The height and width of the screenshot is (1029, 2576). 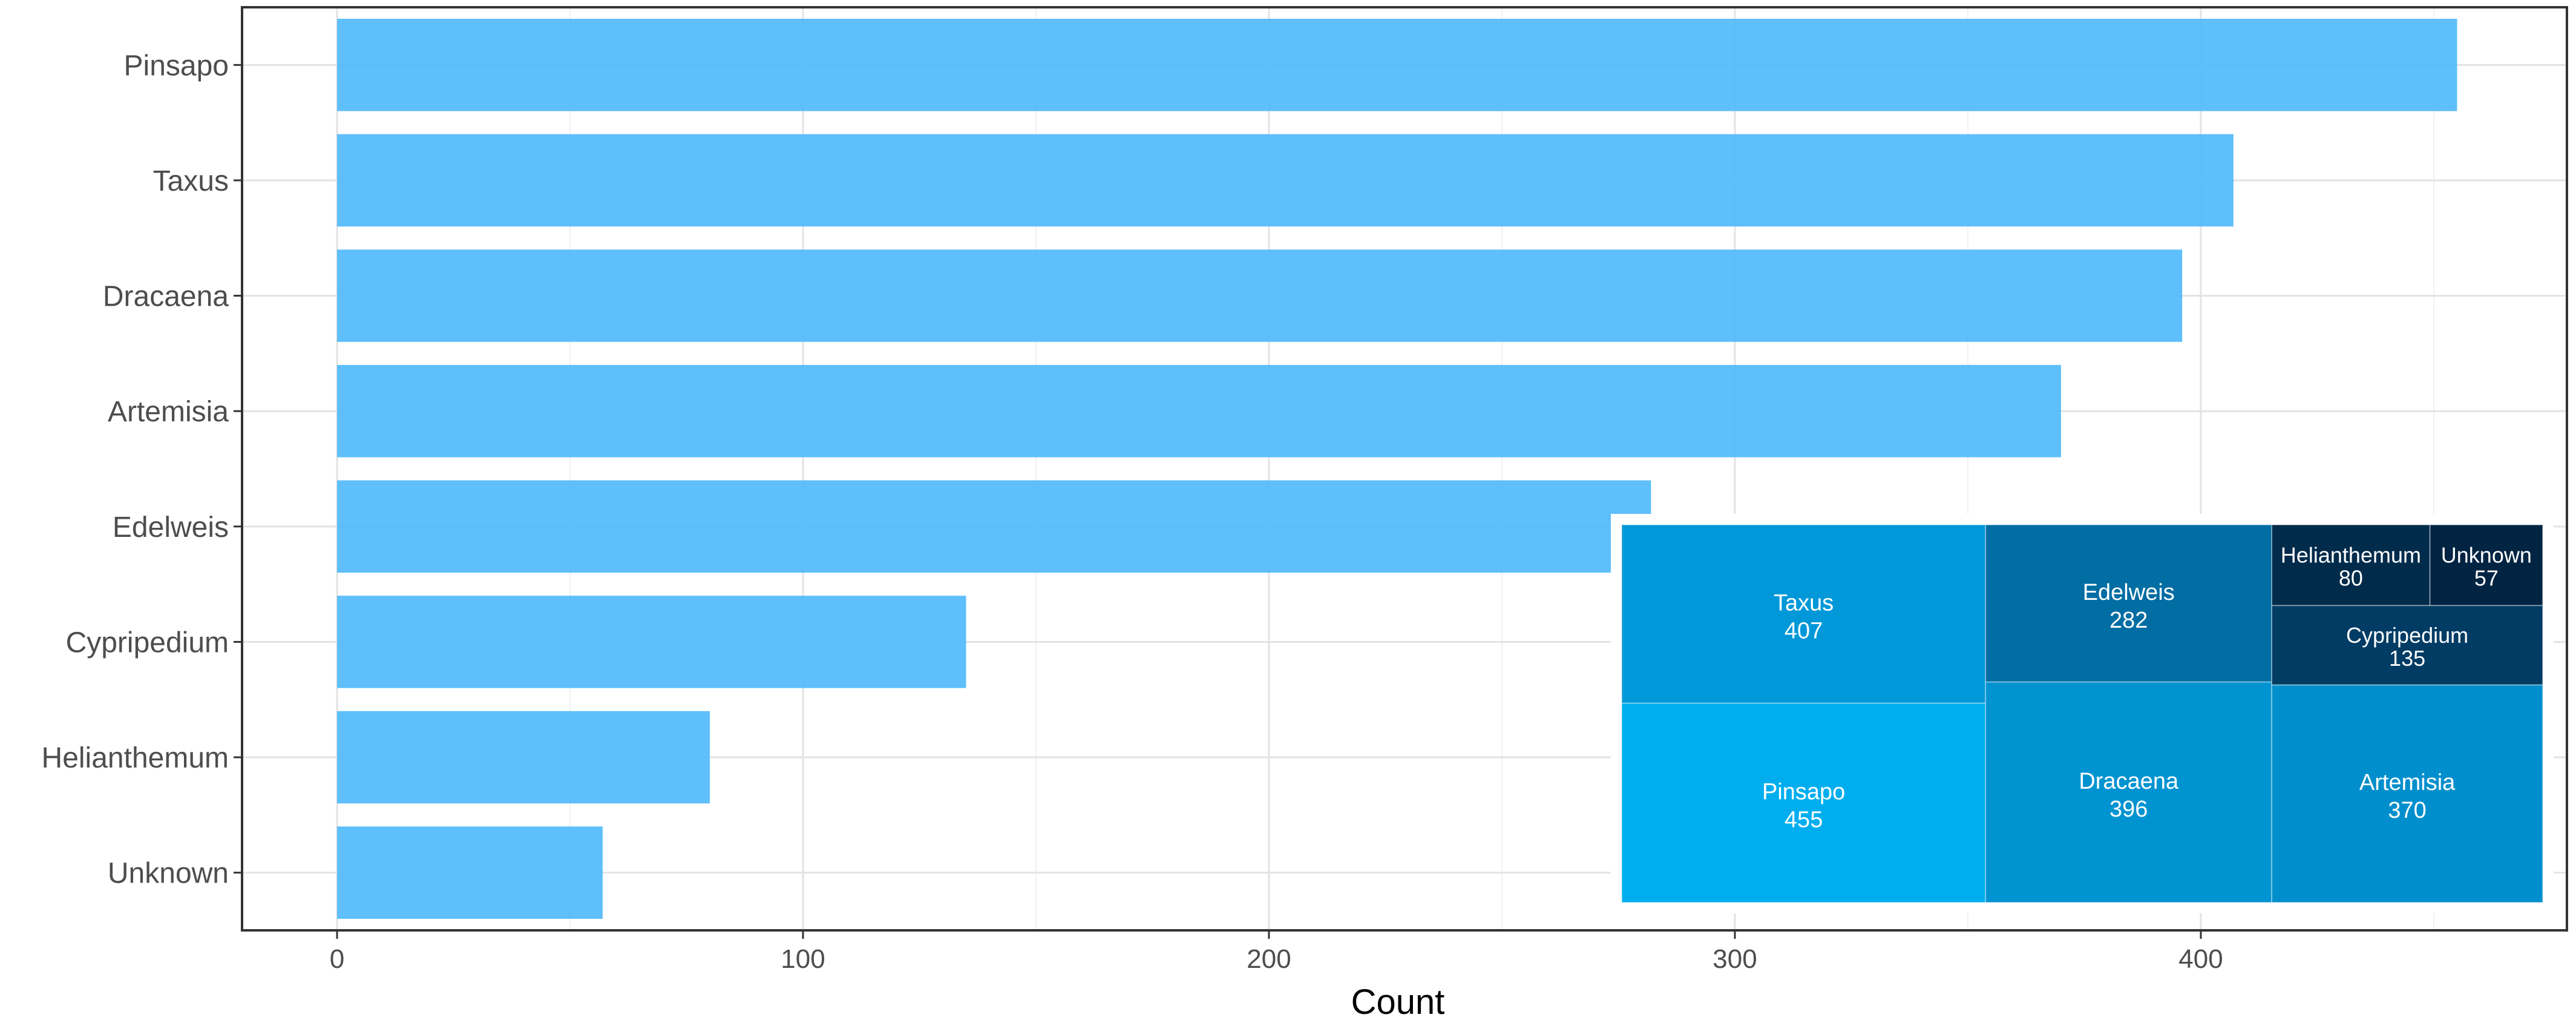 What do you see at coordinates (2129, 782) in the screenshot?
I see `treemap-label-dracaena: Dracaena` at bounding box center [2129, 782].